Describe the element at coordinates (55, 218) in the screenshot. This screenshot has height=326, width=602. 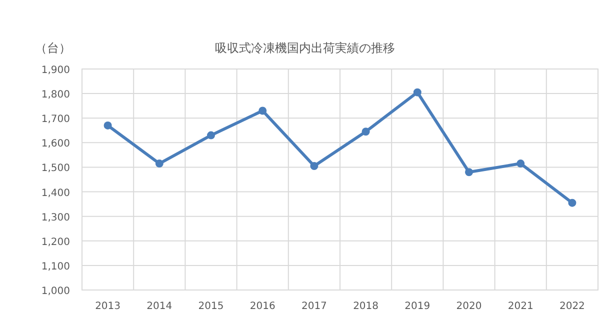
I see `y-tick-label: 1,300` at that location.